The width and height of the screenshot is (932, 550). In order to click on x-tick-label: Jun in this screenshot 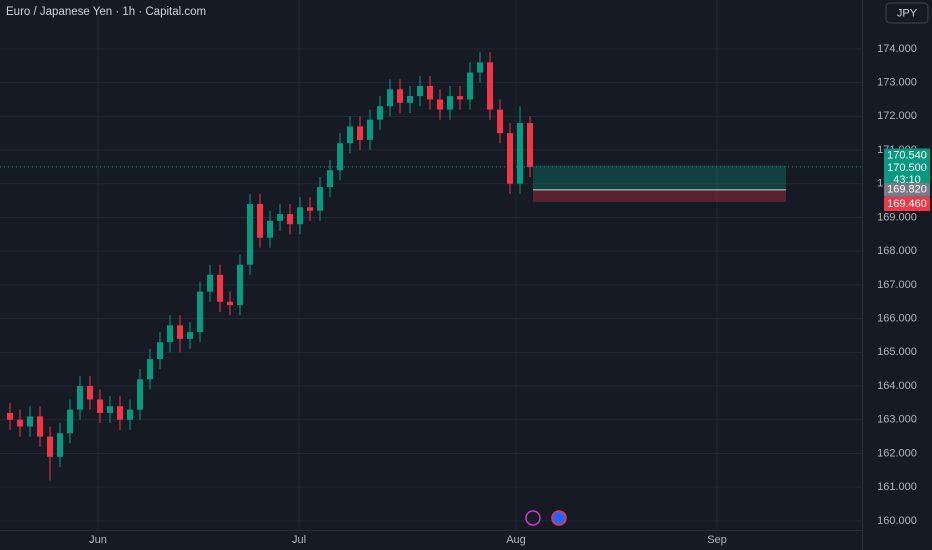, I will do `click(98, 540)`.